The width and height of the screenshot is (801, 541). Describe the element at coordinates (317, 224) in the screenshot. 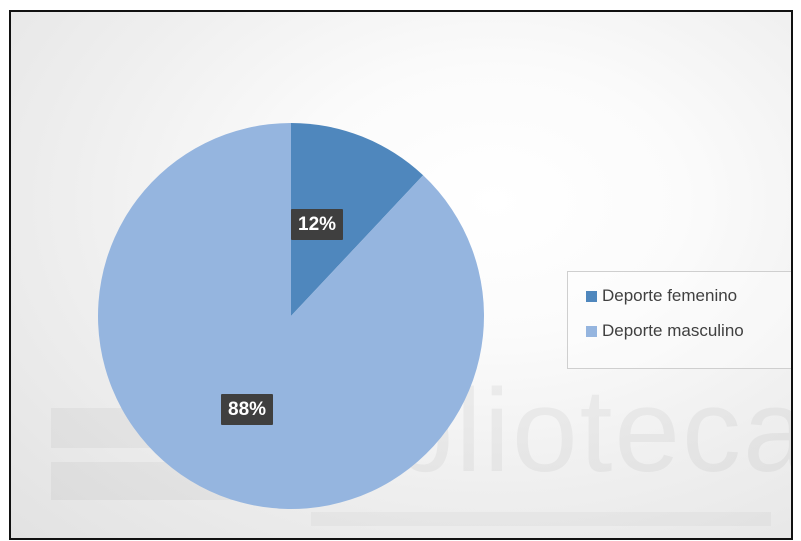

I see `data-label-deporte-femenino: 12%` at that location.